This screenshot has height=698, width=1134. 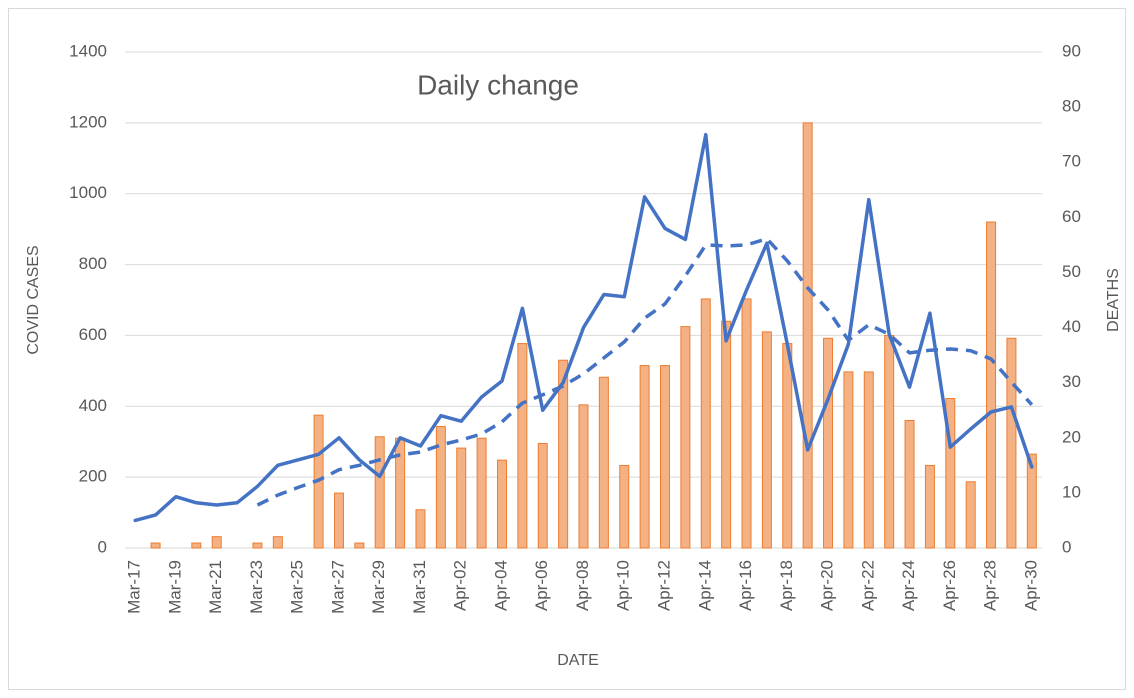 What do you see at coordinates (88, 121) in the screenshot?
I see `y-tick-label: 1200` at bounding box center [88, 121].